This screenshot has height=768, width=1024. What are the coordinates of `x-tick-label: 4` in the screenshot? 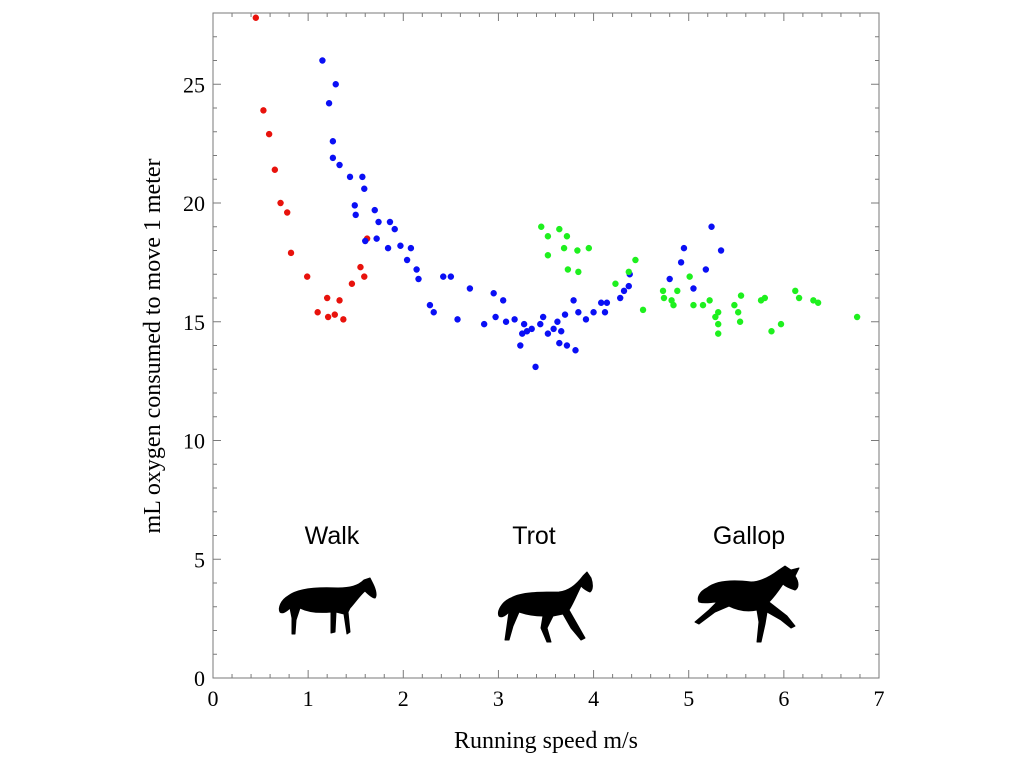 It's located at (593, 698).